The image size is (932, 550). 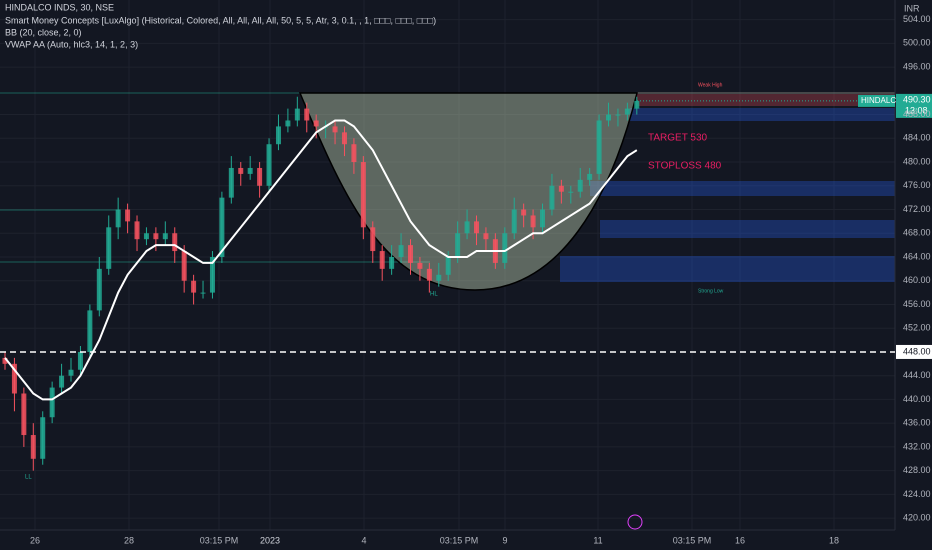 What do you see at coordinates (635, 522) in the screenshot?
I see `event-icon` at bounding box center [635, 522].